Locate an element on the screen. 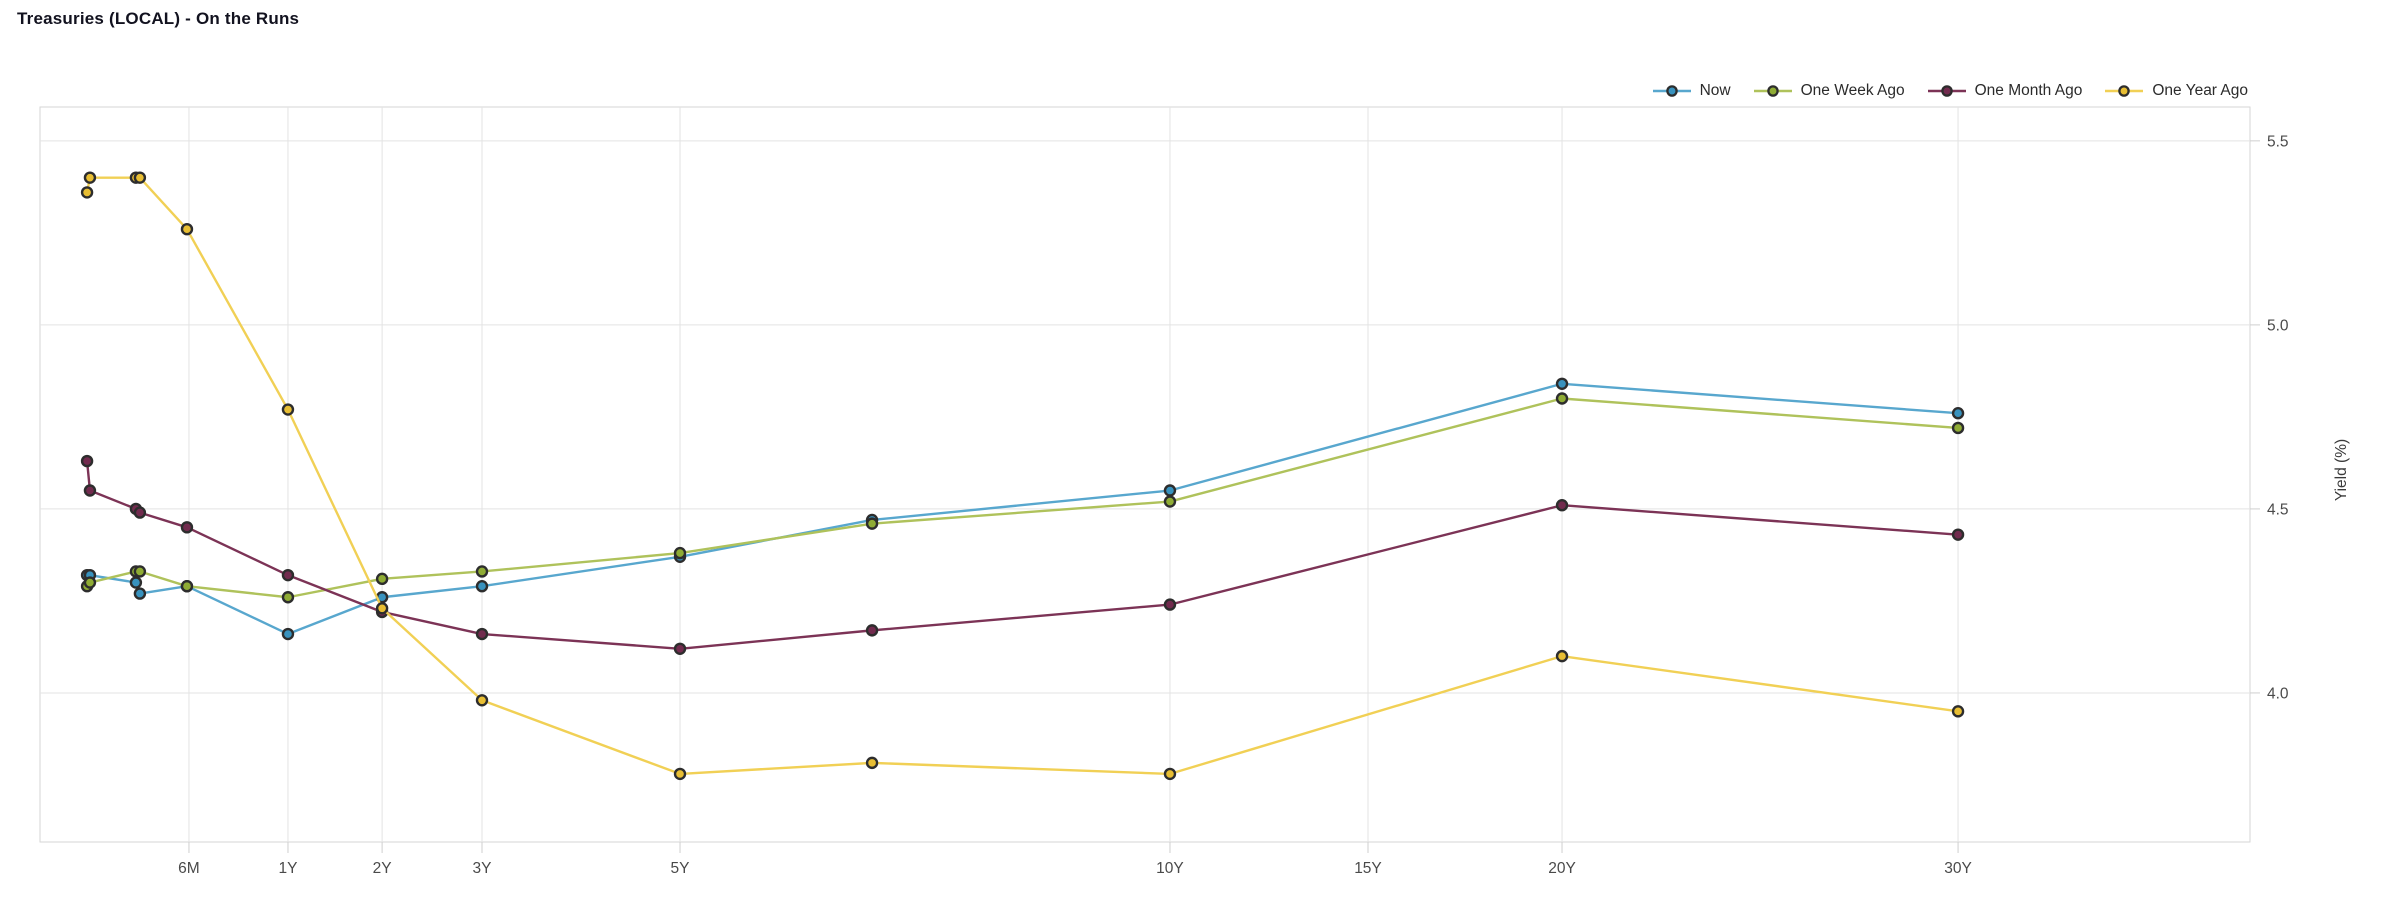  y-tick-label: 5.5 is located at coordinates (2278, 141).